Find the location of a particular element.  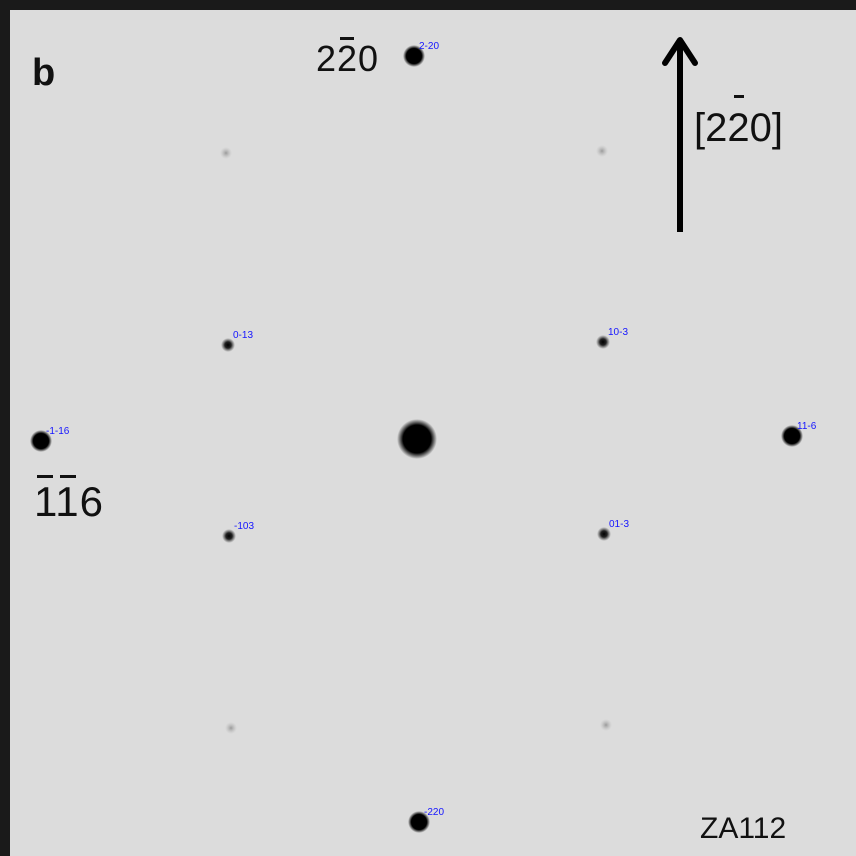

direction-arrow-head is located at coordinates (680, 51).